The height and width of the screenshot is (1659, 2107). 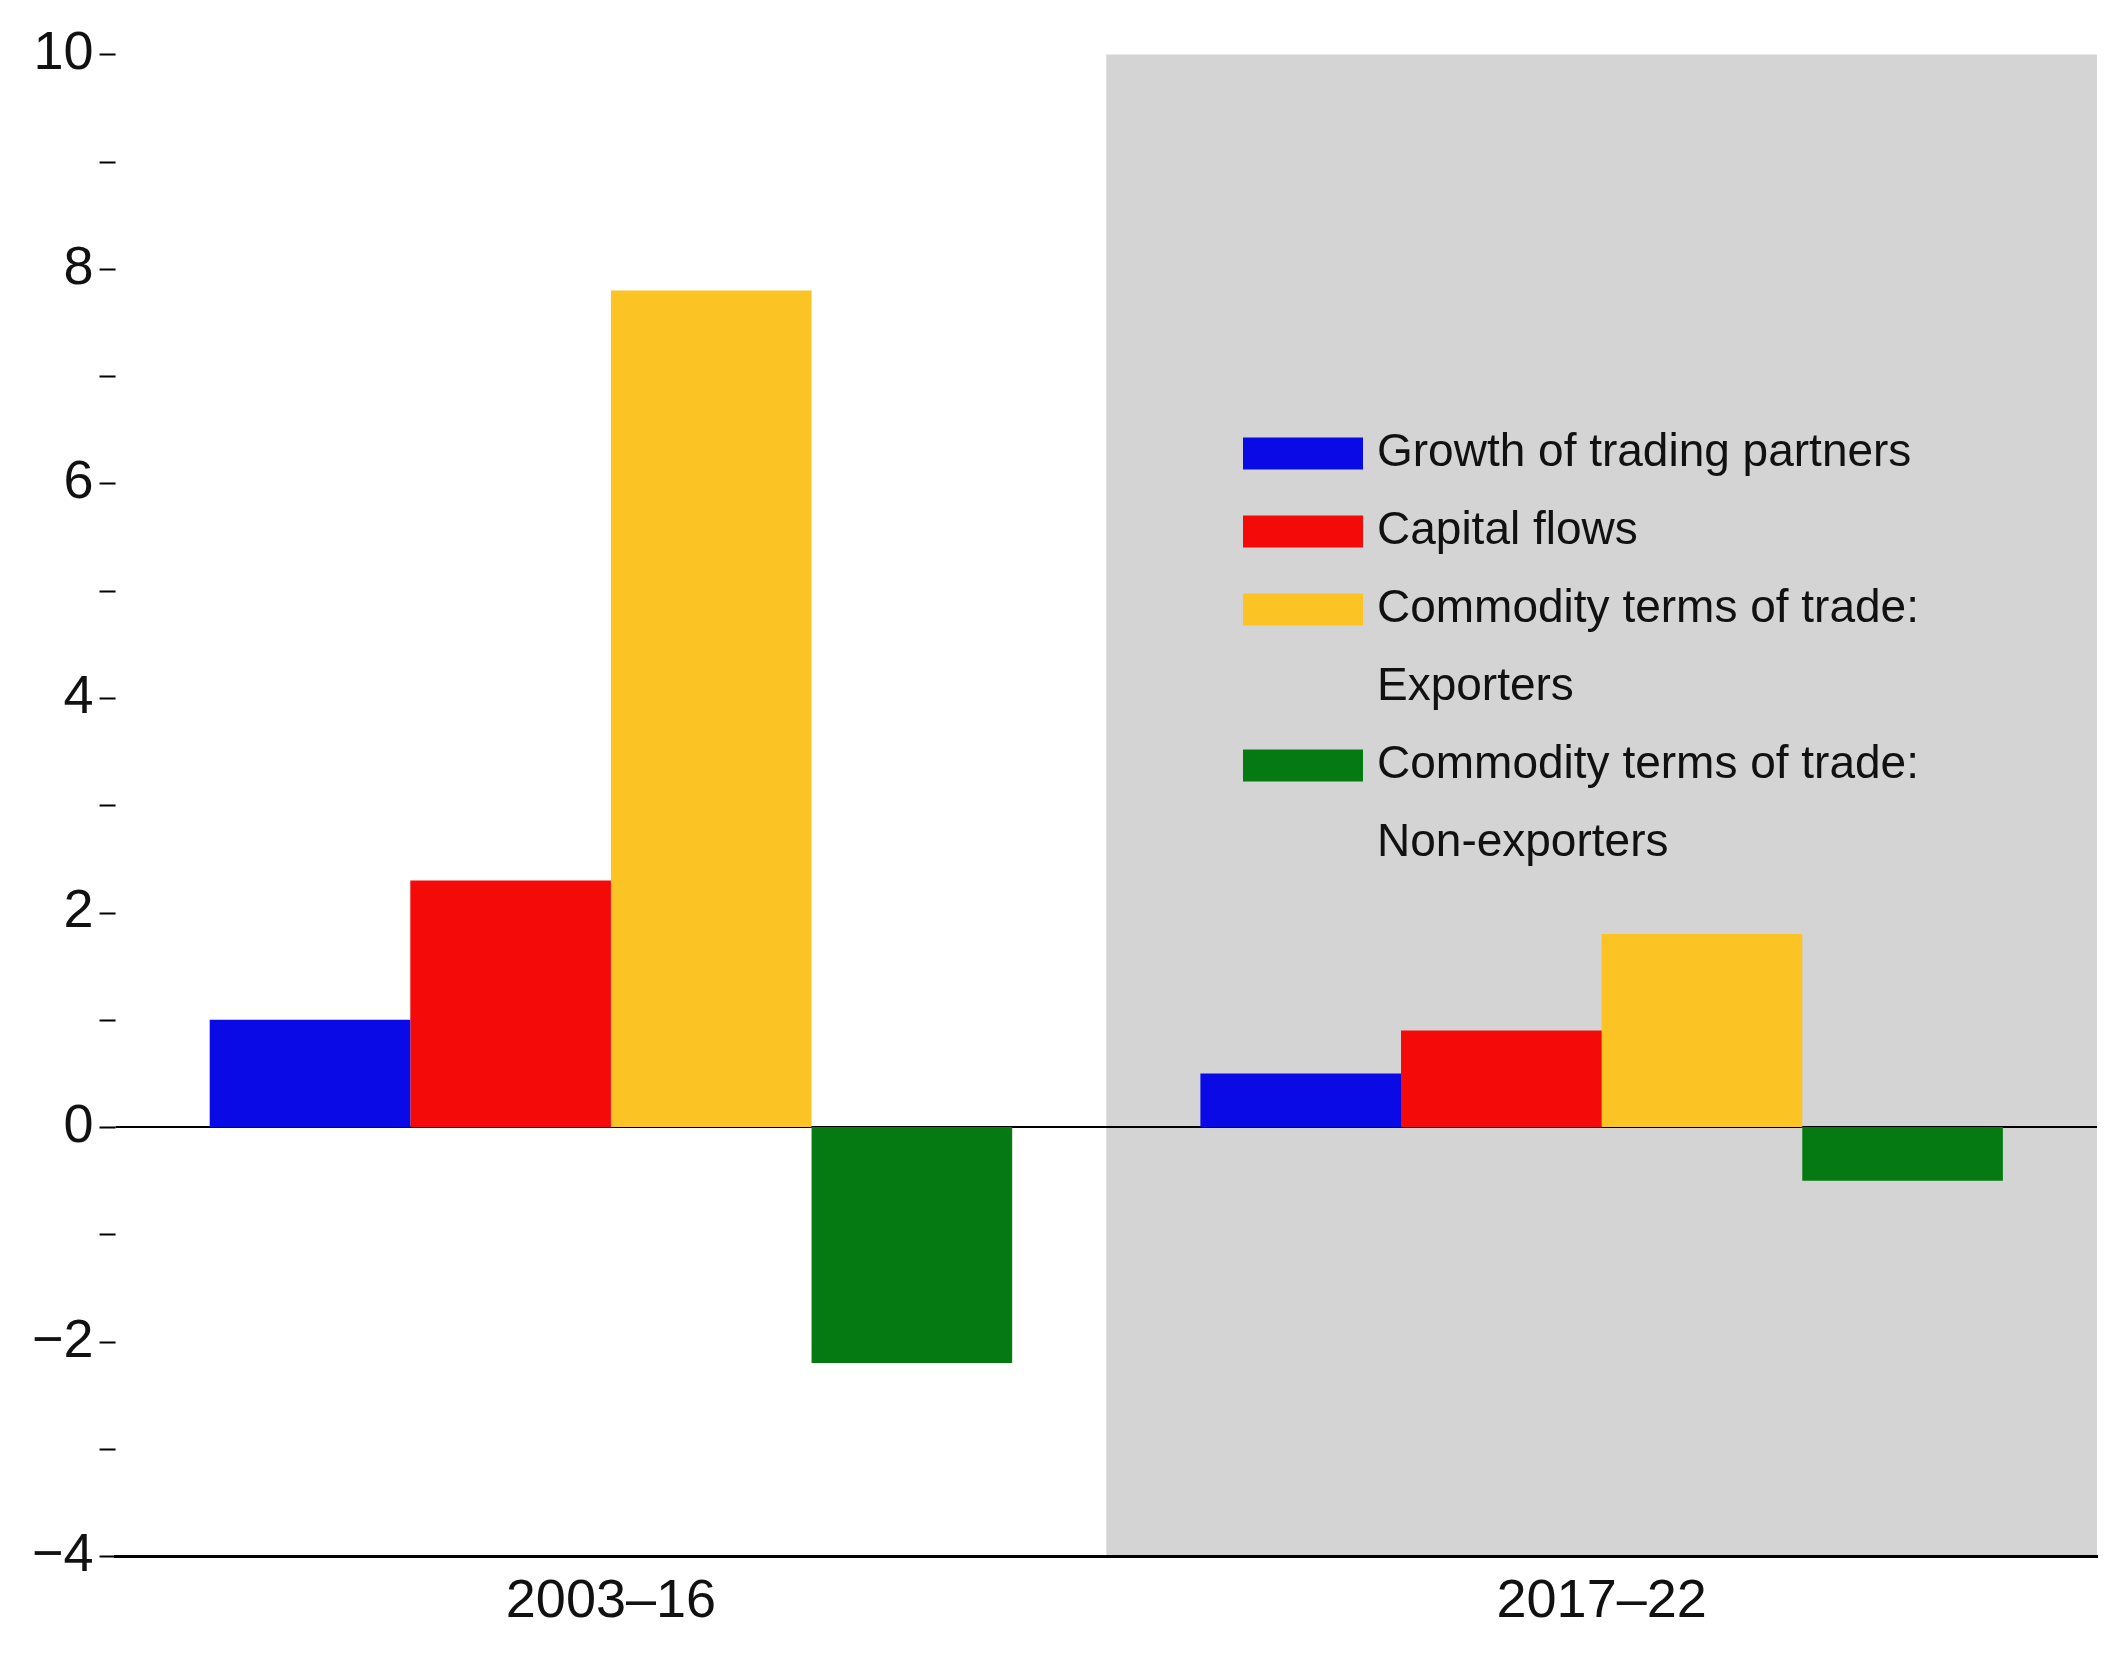 What do you see at coordinates (78, 479) in the screenshot?
I see `y-tick-label: 6` at bounding box center [78, 479].